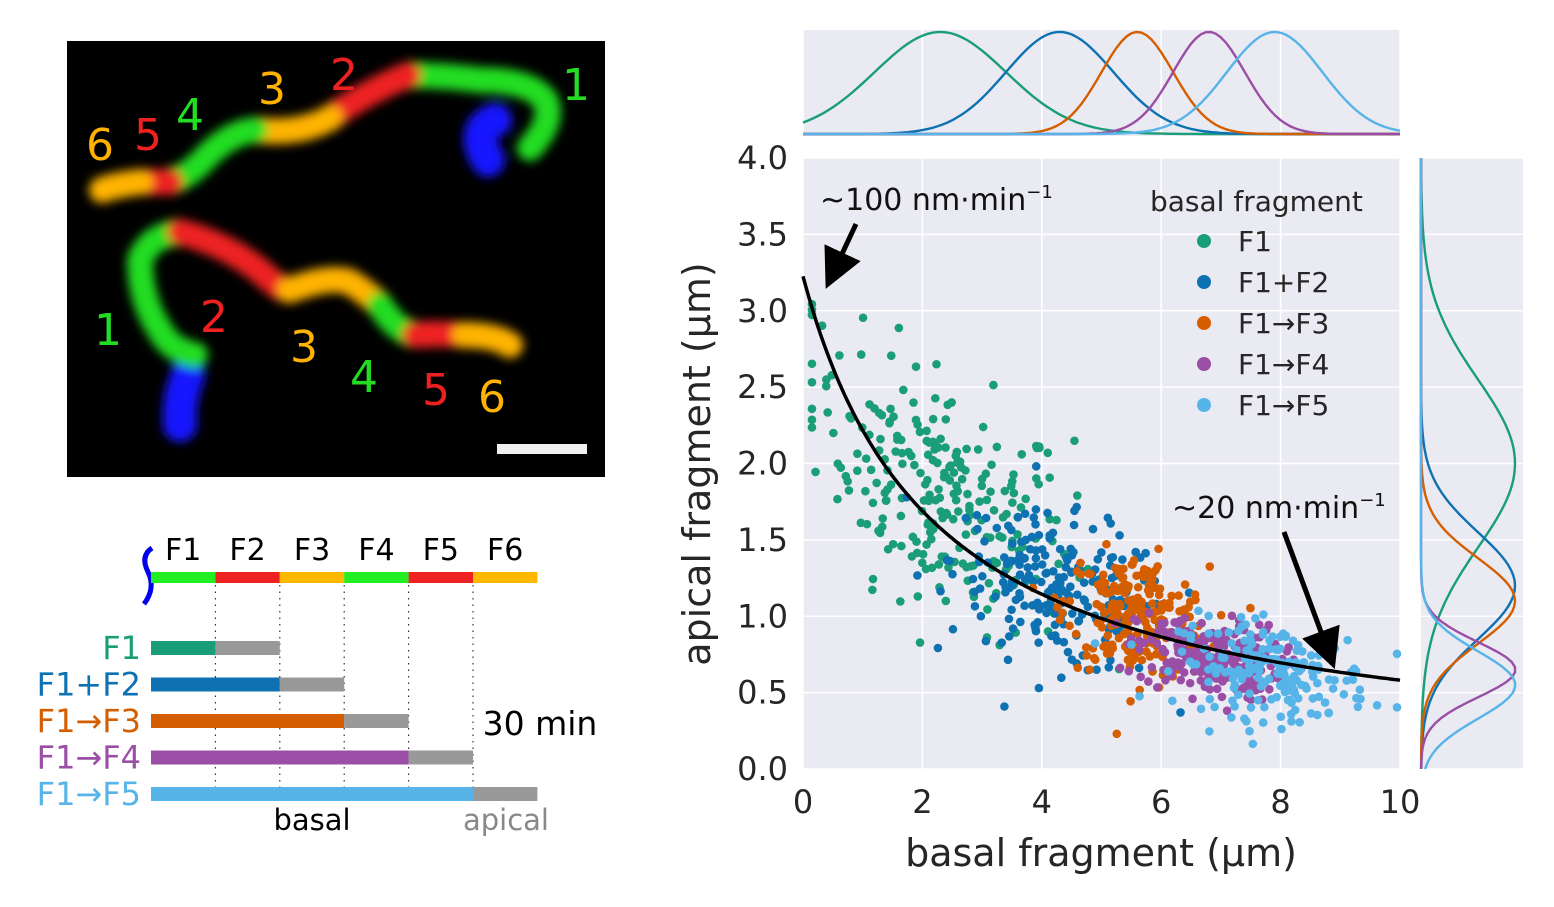 The width and height of the screenshot is (1554, 907). What do you see at coordinates (1280, 802) in the screenshot?
I see `x-tick-label: 8` at bounding box center [1280, 802].